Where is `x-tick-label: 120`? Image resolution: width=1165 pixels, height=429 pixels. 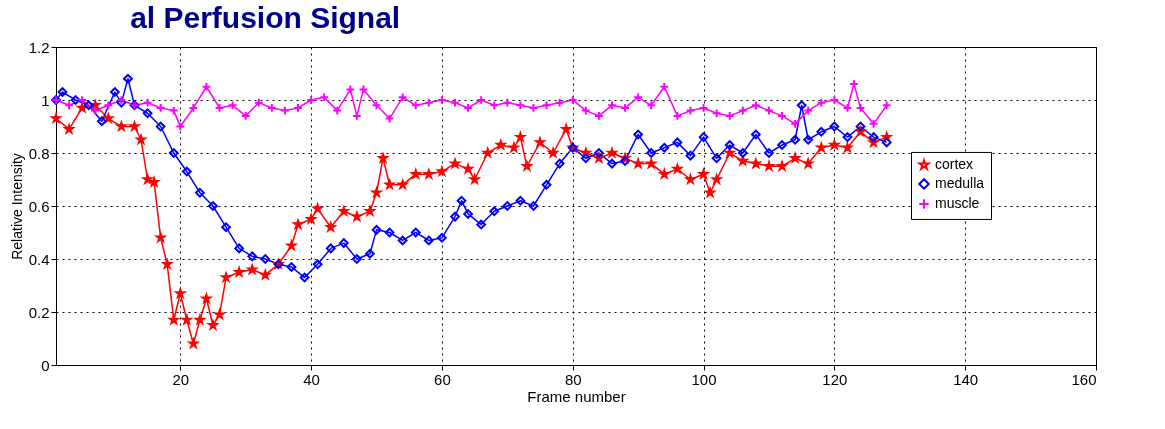
x-tick-label: 120 is located at coordinates (835, 379).